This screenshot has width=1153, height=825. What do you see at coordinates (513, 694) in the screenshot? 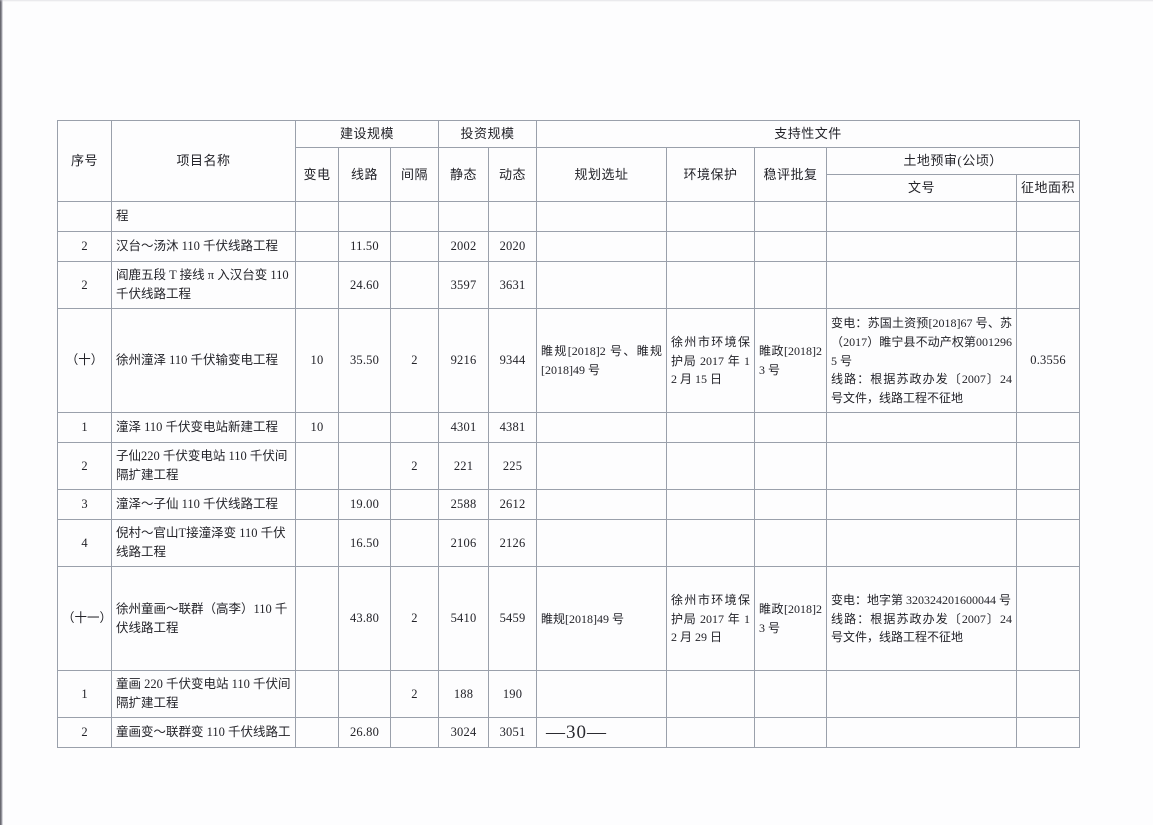
I see `cell-dynamic: 190` at bounding box center [513, 694].